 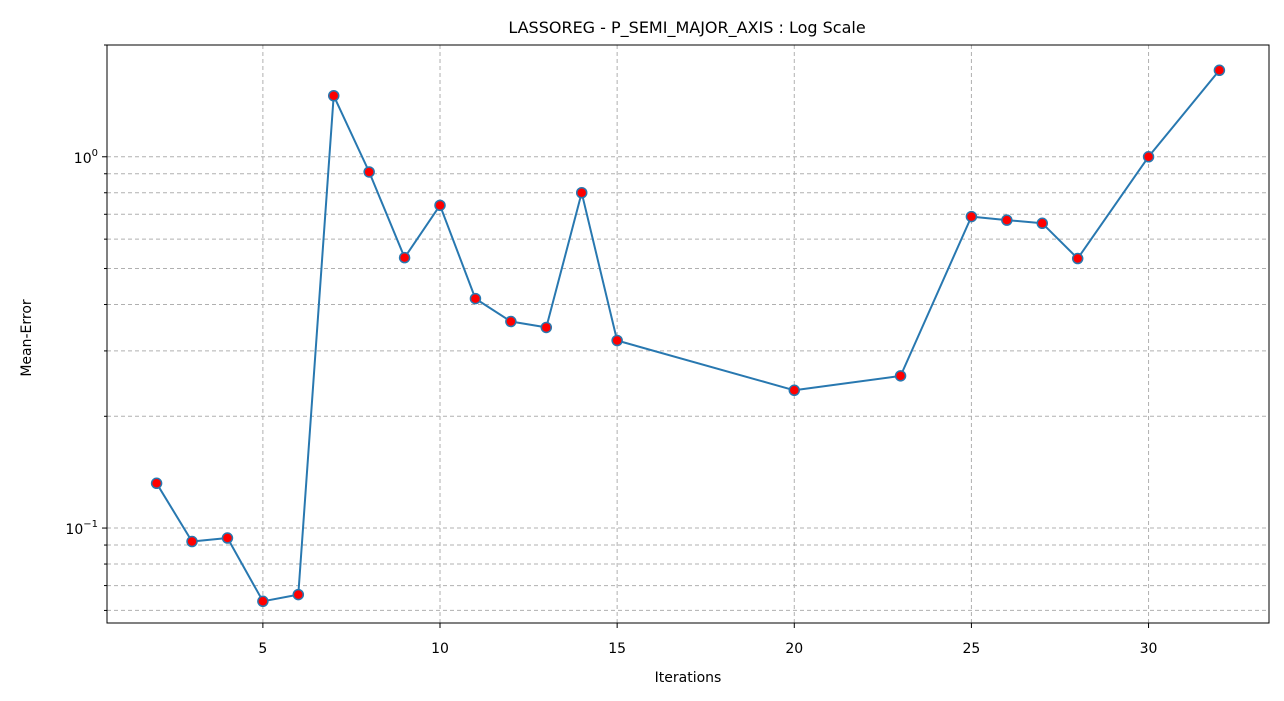 I want to click on x-tick-label: 10, so click(x=440, y=649).